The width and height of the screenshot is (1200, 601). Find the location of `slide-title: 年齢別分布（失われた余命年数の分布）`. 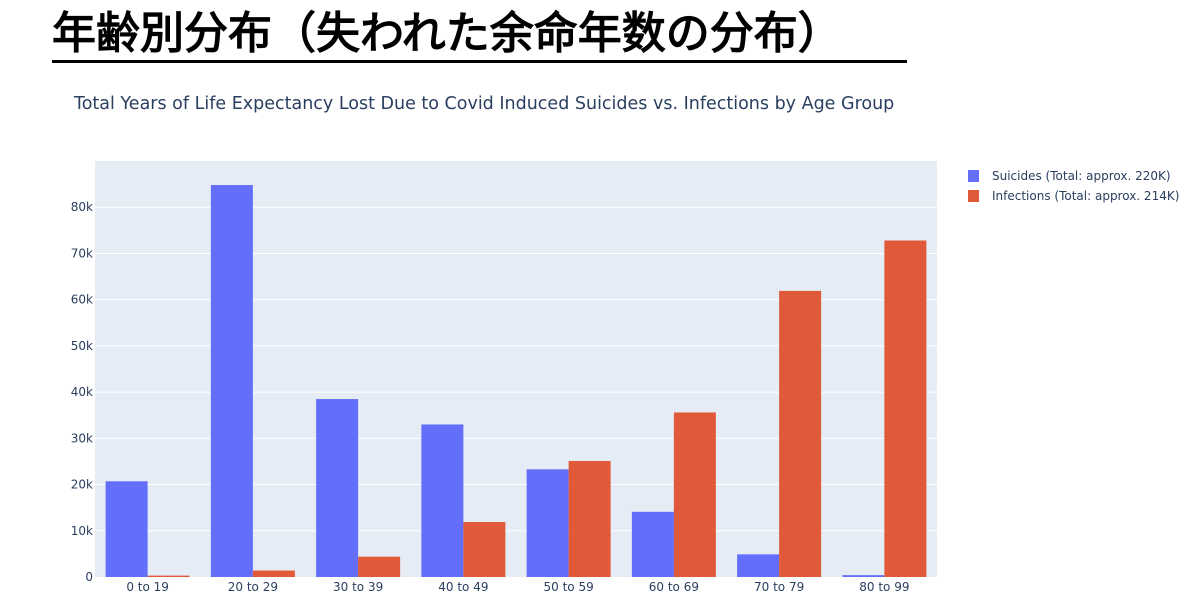

slide-title: 年齢別分布（失われた余命年数の分布） is located at coordinates (447, 33).